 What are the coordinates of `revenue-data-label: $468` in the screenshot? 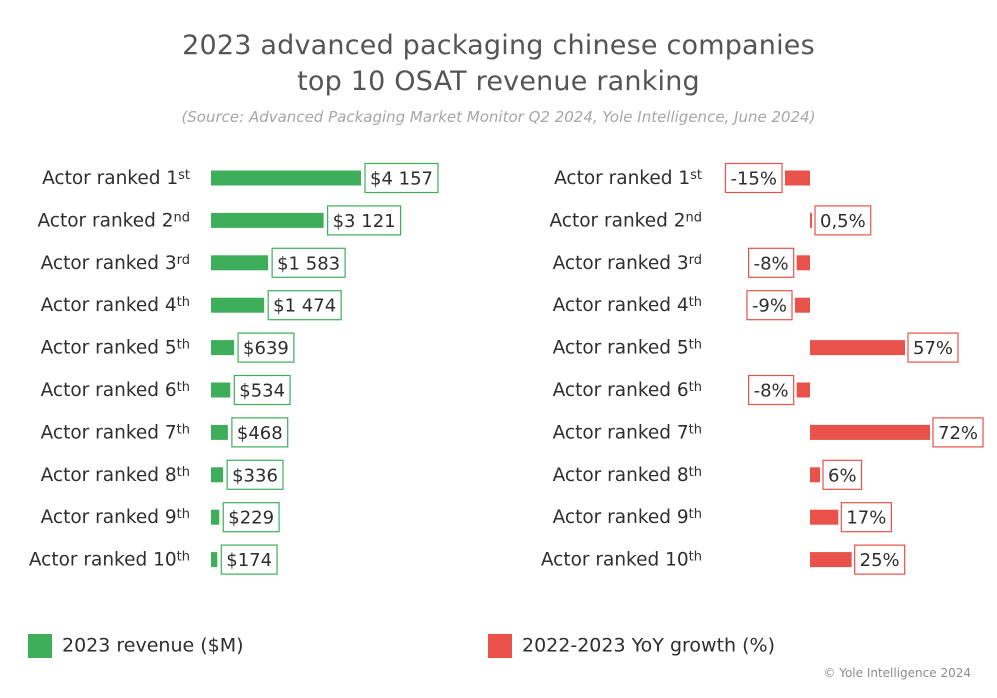 It's located at (260, 433).